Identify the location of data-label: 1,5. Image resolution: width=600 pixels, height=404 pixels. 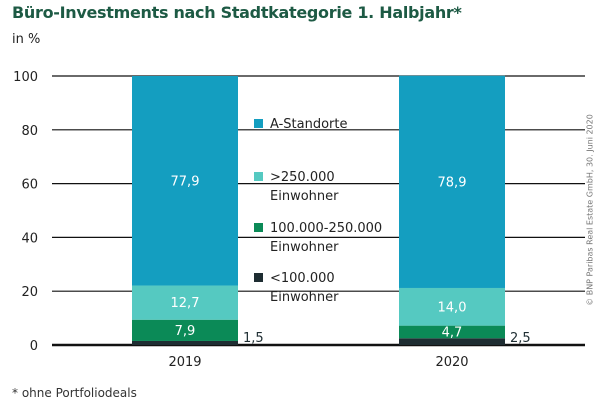
(253, 338).